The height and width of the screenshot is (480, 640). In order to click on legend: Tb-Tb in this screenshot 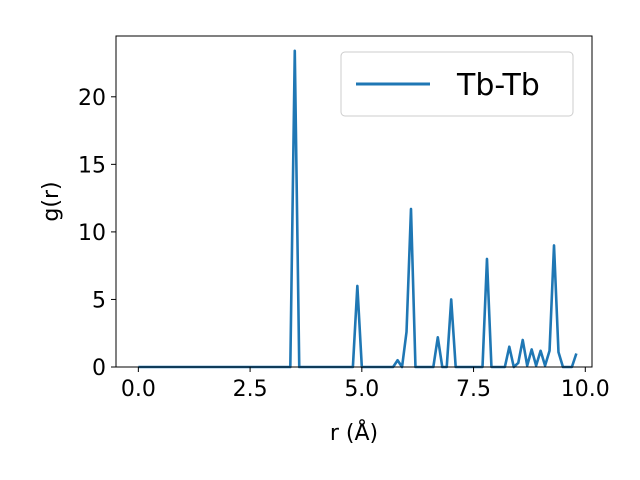, I will do `click(457, 84)`.